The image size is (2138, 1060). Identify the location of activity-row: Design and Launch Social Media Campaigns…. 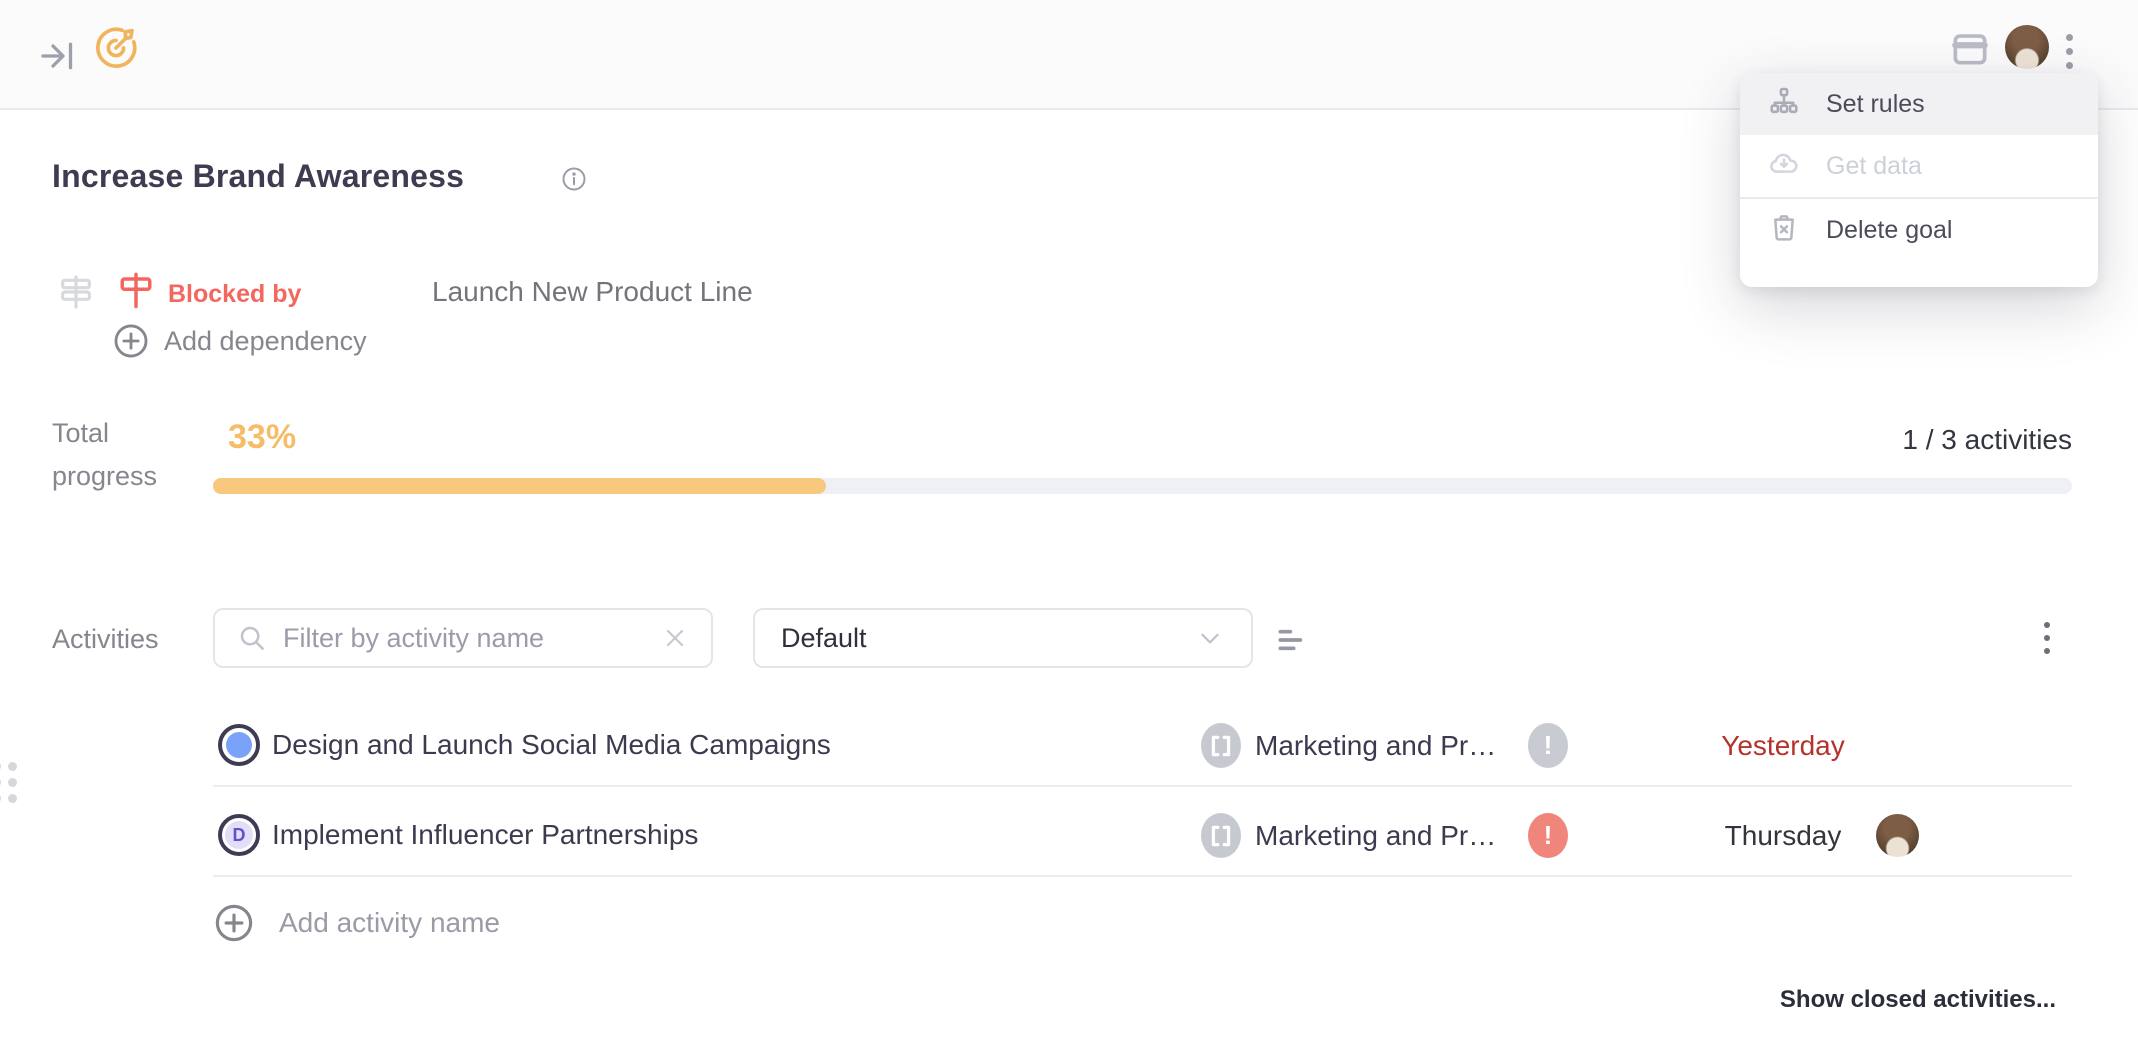
(1142, 745).